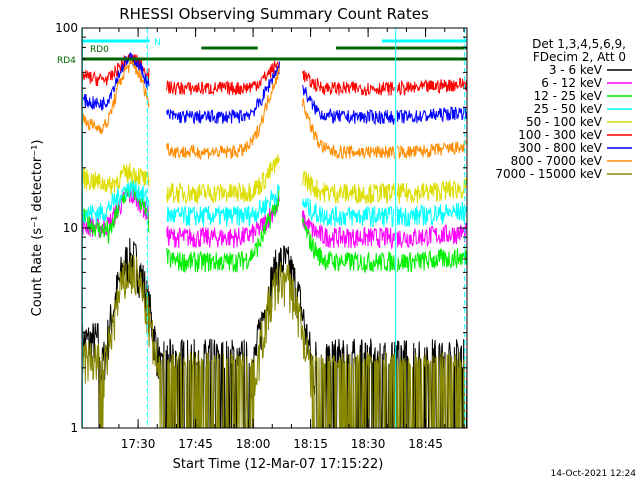 This screenshot has width=640, height=480. I want to click on legend-label: 800 - 7000 keV, so click(557, 161).